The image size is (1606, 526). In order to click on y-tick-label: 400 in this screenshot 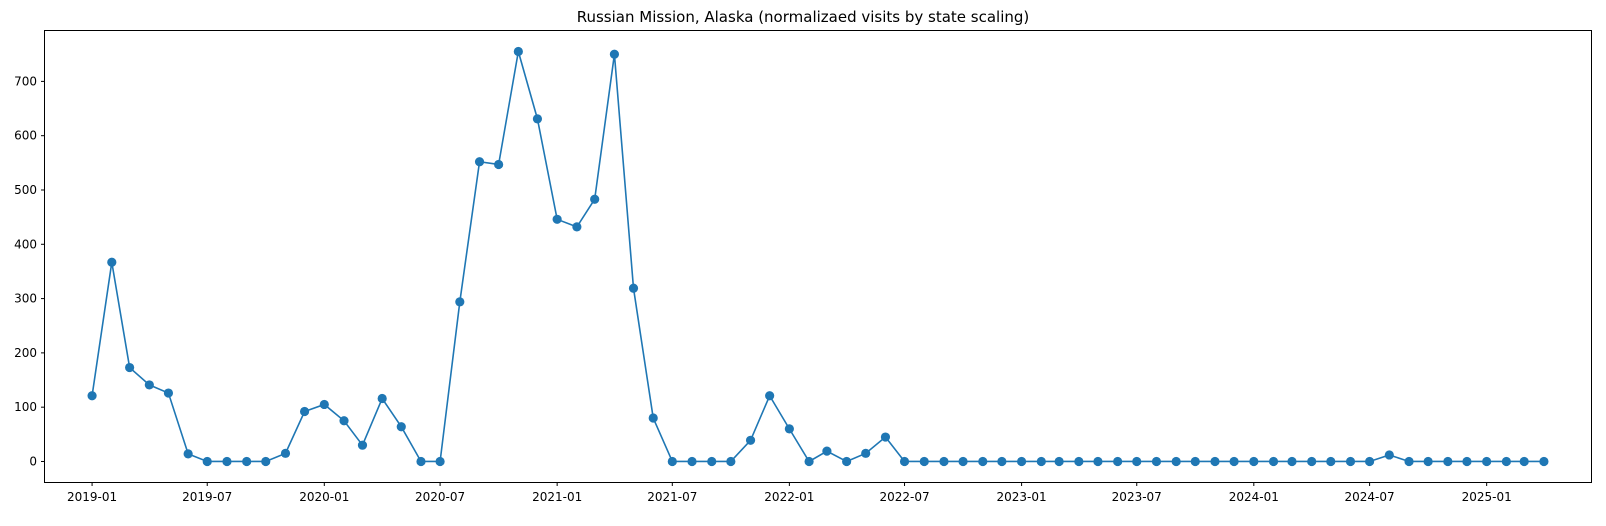, I will do `click(25, 244)`.